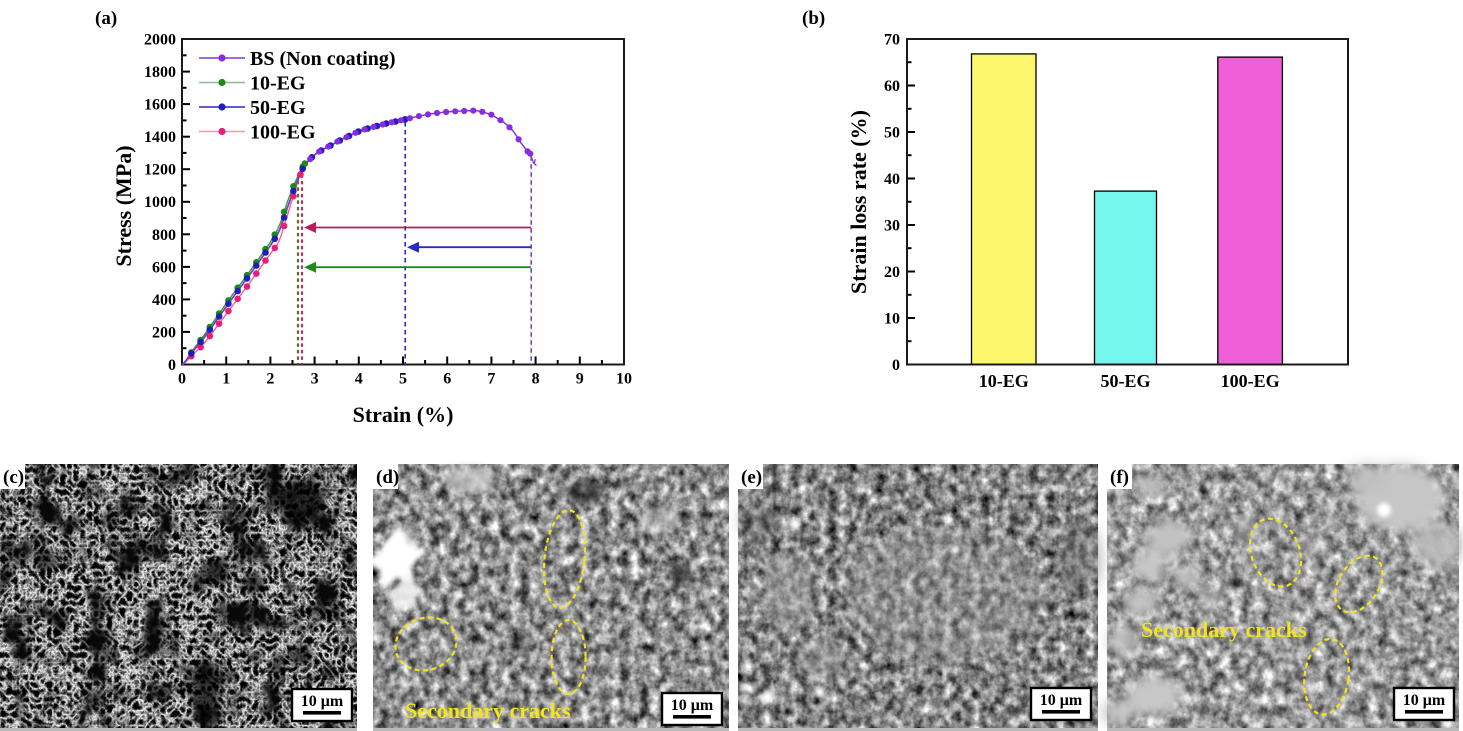  What do you see at coordinates (164, 300) in the screenshot?
I see `svg-text: 400` at bounding box center [164, 300].